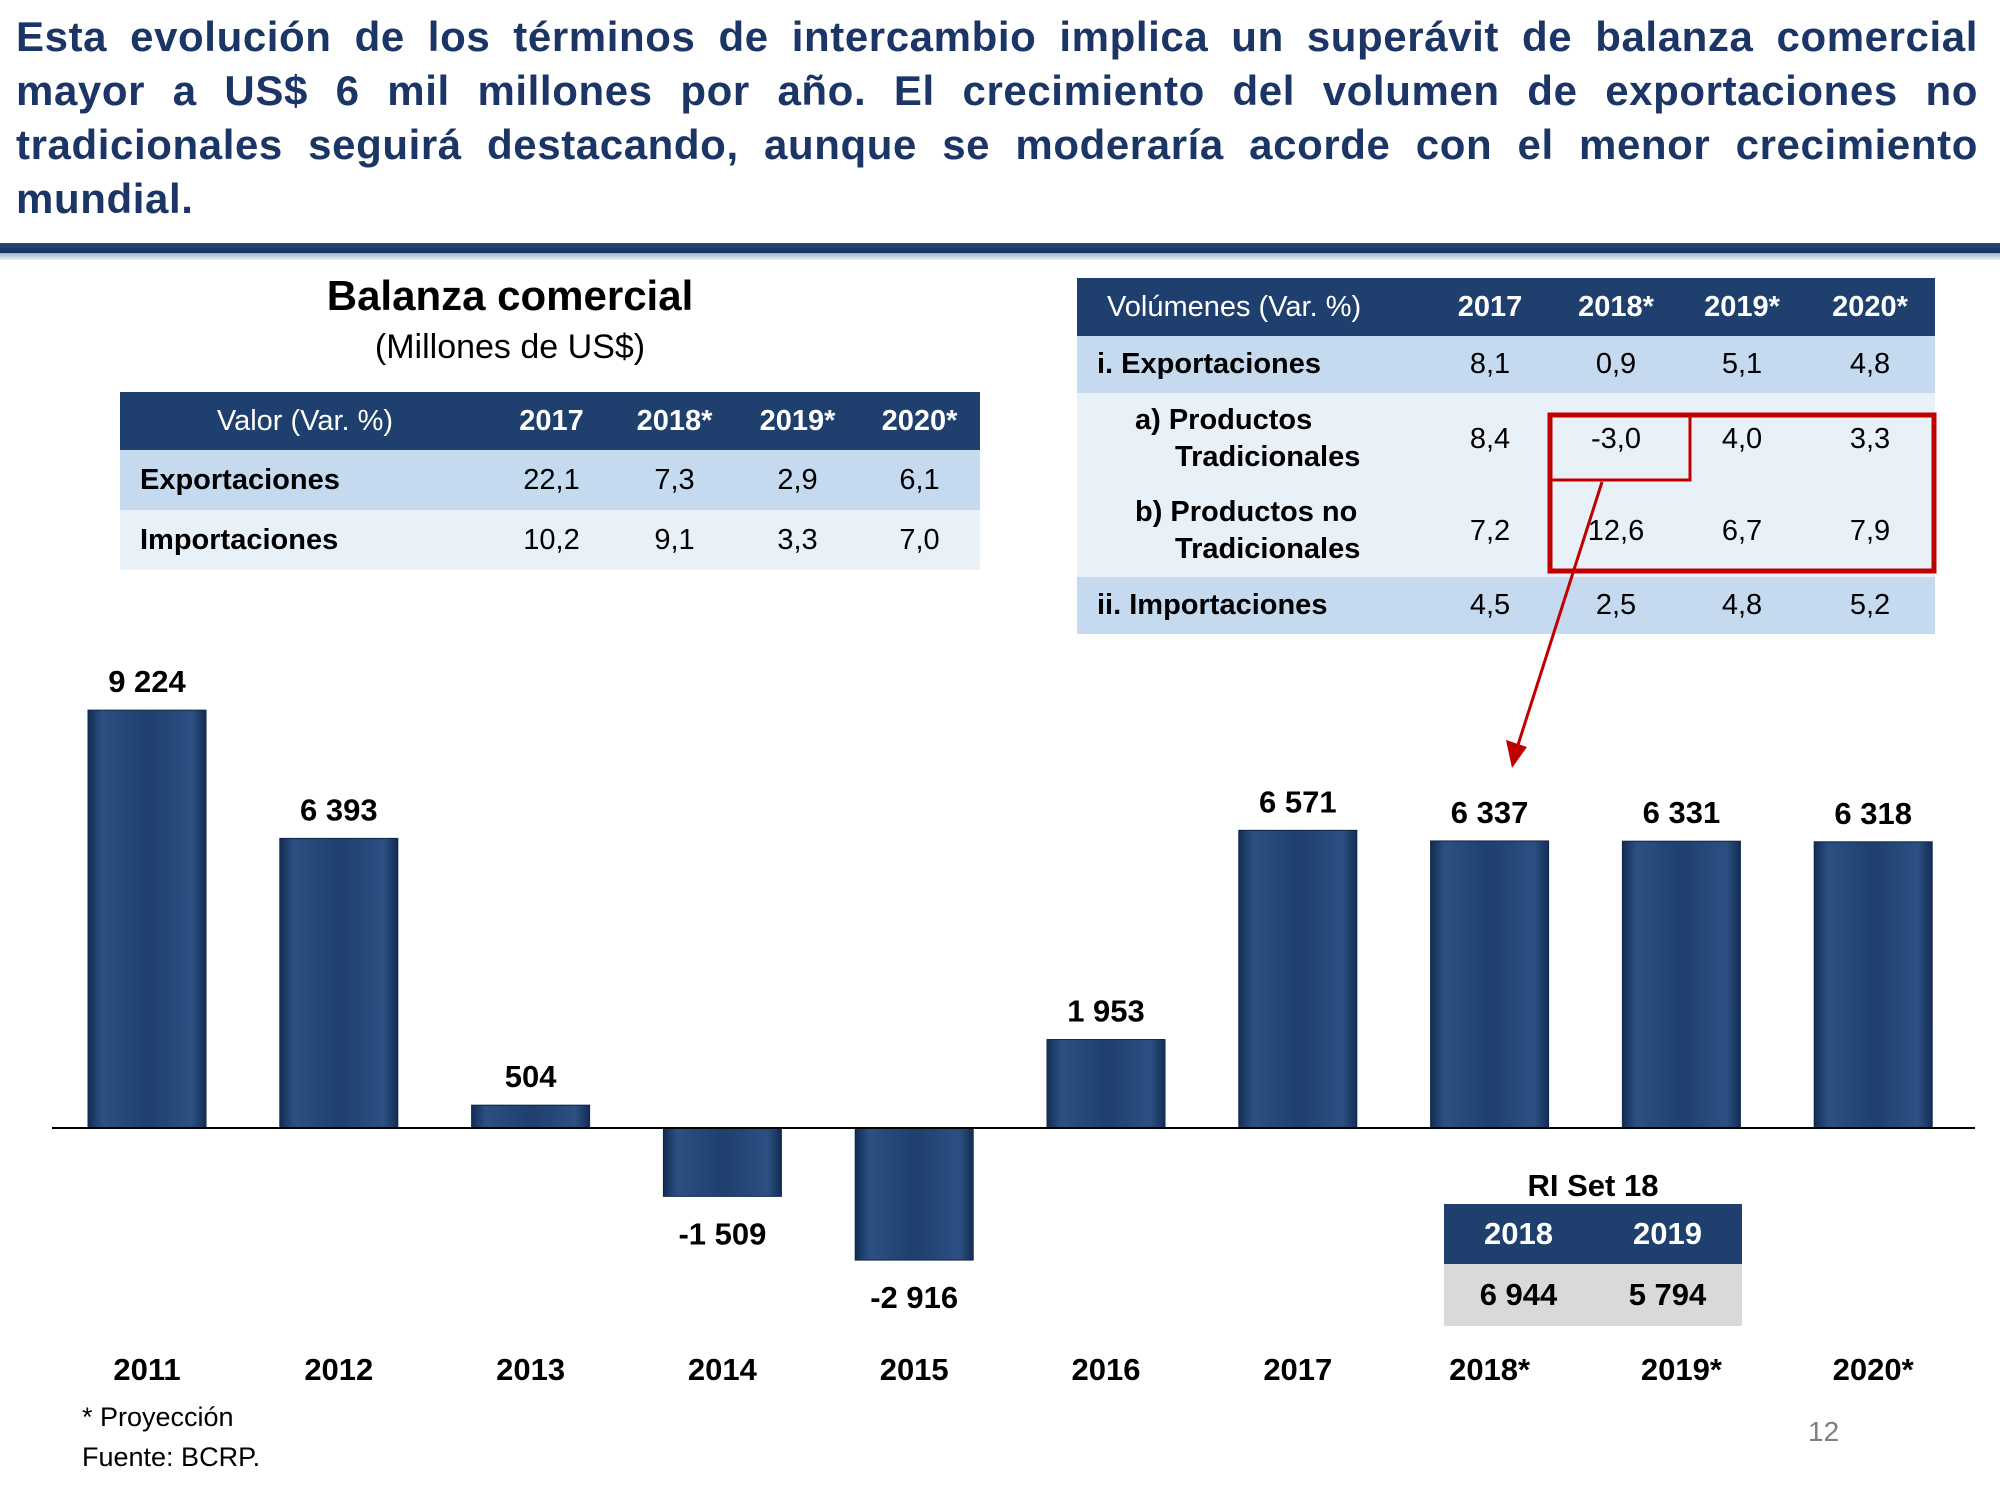 The width and height of the screenshot is (2000, 1500). Describe the element at coordinates (1298, 979) in the screenshot. I see `bar-2017` at that location.